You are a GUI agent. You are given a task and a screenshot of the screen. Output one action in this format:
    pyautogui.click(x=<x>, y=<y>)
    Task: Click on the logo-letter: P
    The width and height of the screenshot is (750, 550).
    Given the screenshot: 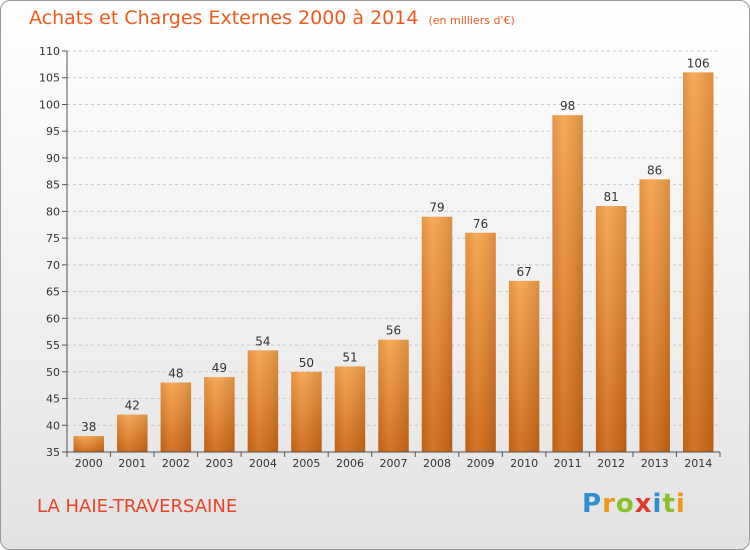 What is the action you would take?
    pyautogui.click(x=592, y=504)
    